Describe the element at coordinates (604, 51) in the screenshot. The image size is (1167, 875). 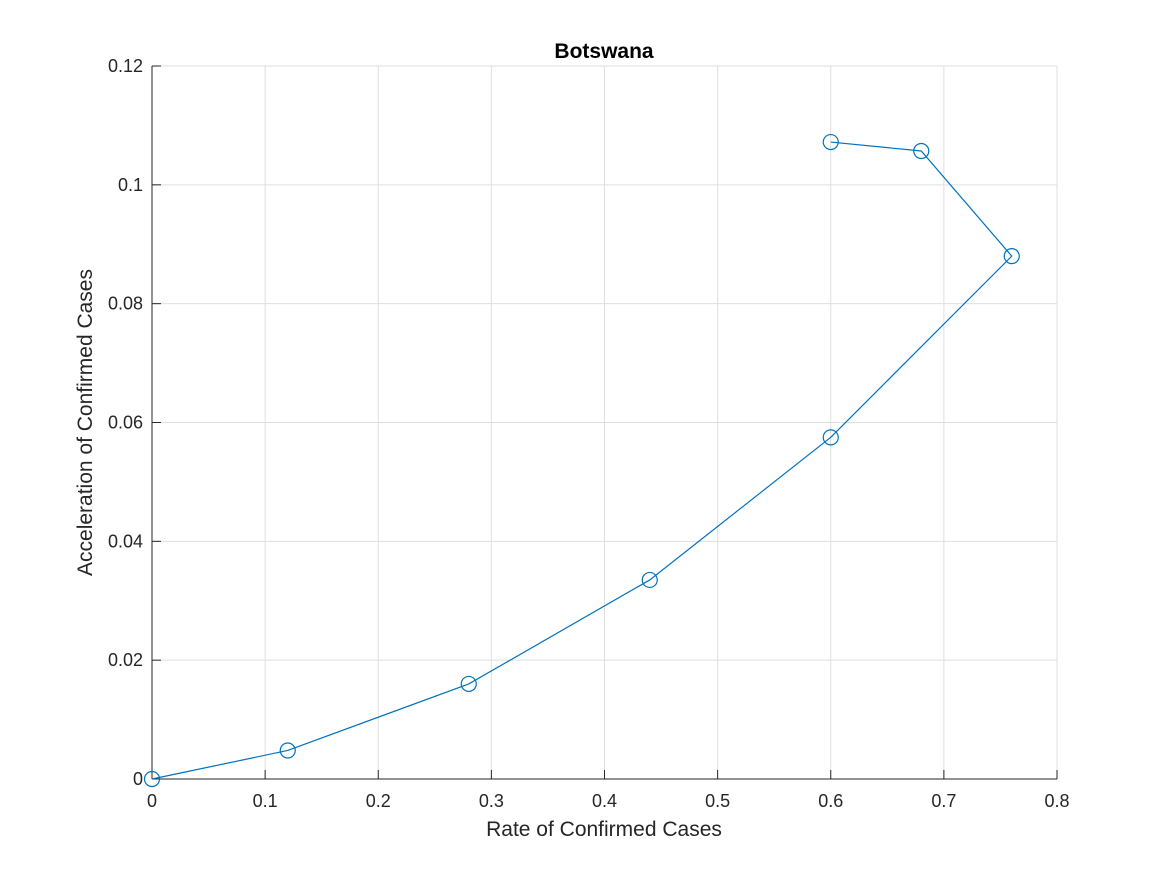
I see `chart-title: Botswana` at that location.